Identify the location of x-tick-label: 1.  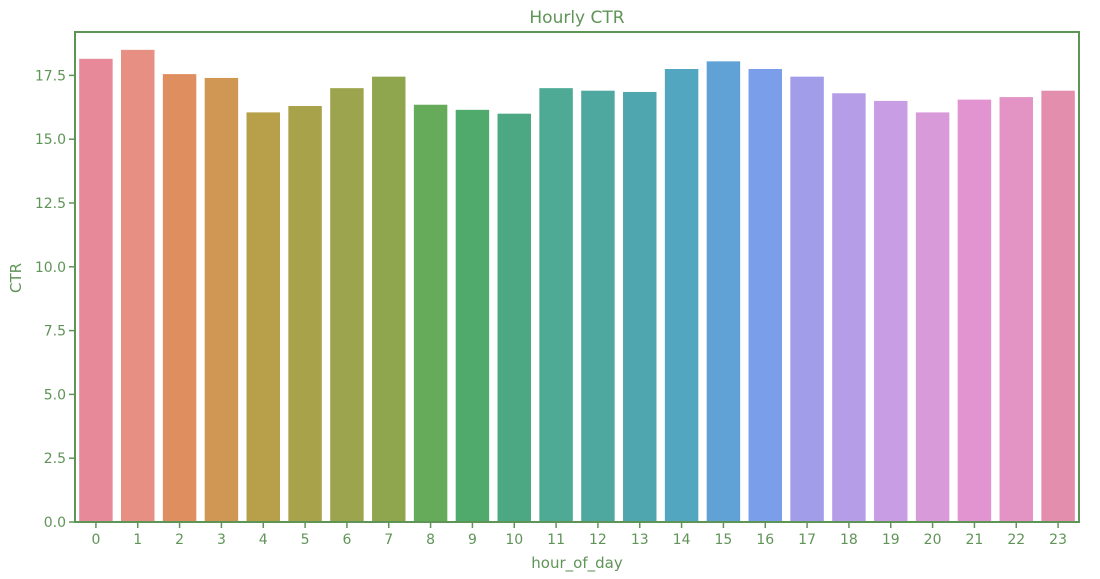
(137, 540).